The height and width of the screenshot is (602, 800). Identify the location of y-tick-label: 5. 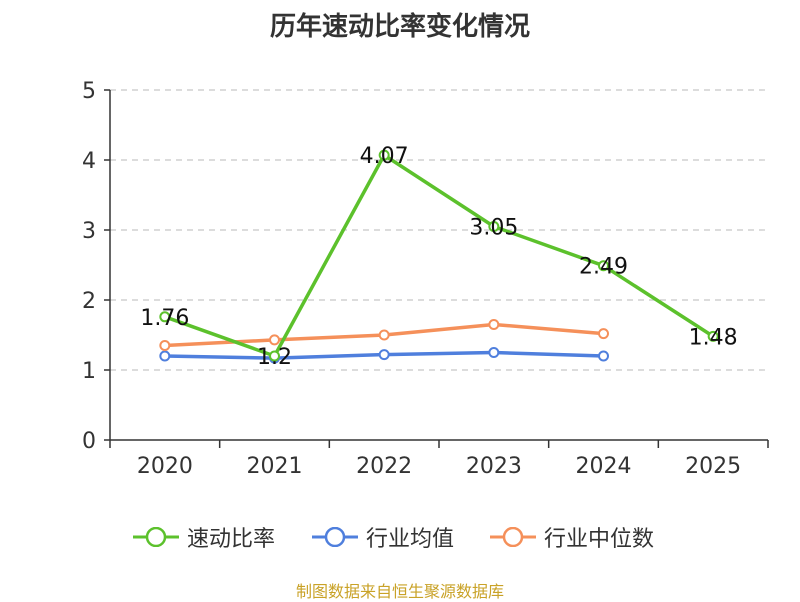
(89, 91).